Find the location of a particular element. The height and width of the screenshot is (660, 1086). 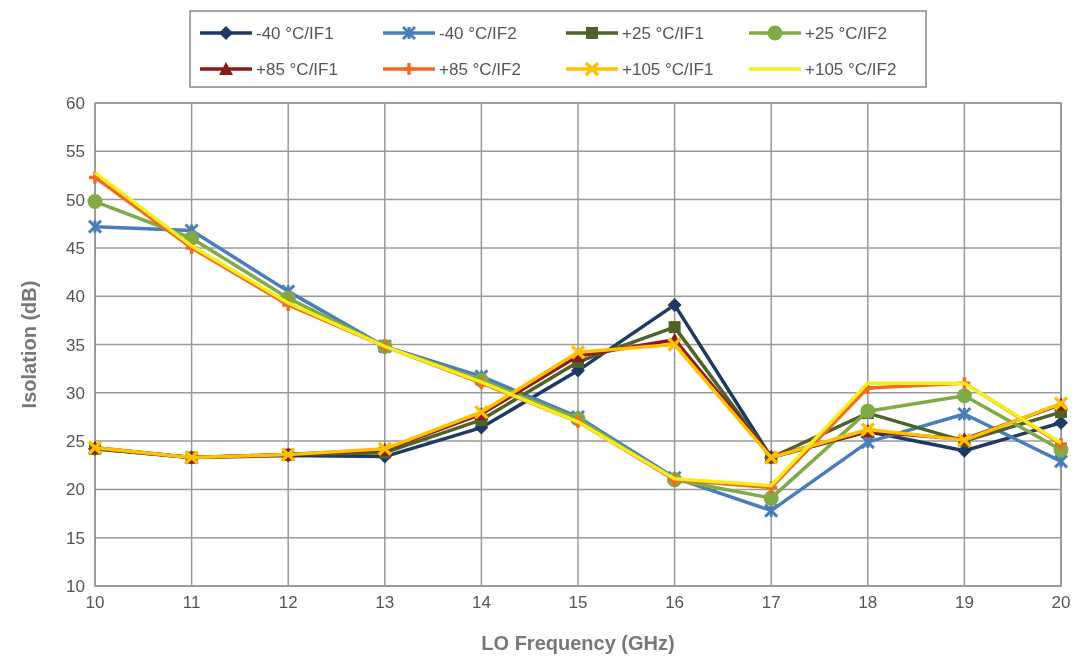

y-tick-label: 15 is located at coordinates (75, 538).